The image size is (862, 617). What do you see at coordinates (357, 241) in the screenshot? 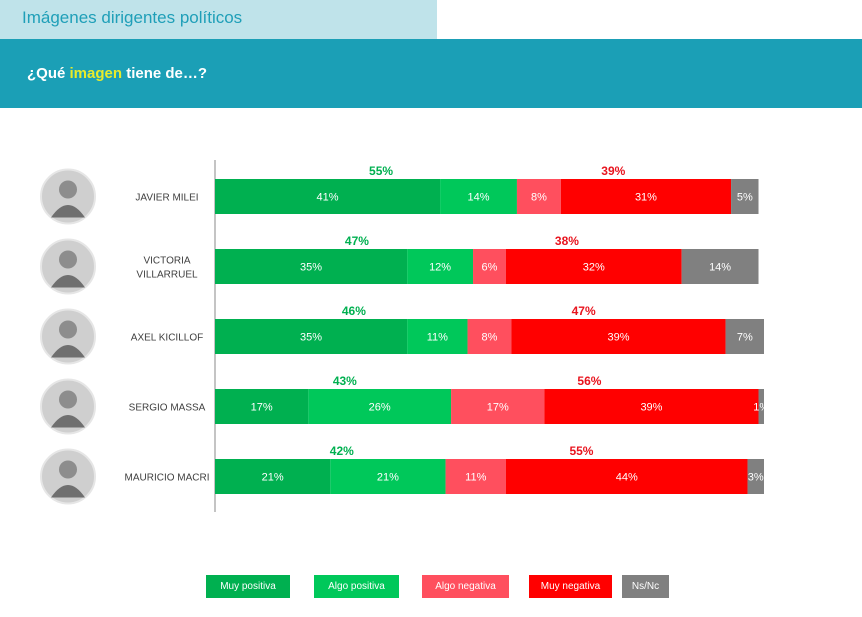
I see `positive-total-label: 47%` at bounding box center [357, 241].